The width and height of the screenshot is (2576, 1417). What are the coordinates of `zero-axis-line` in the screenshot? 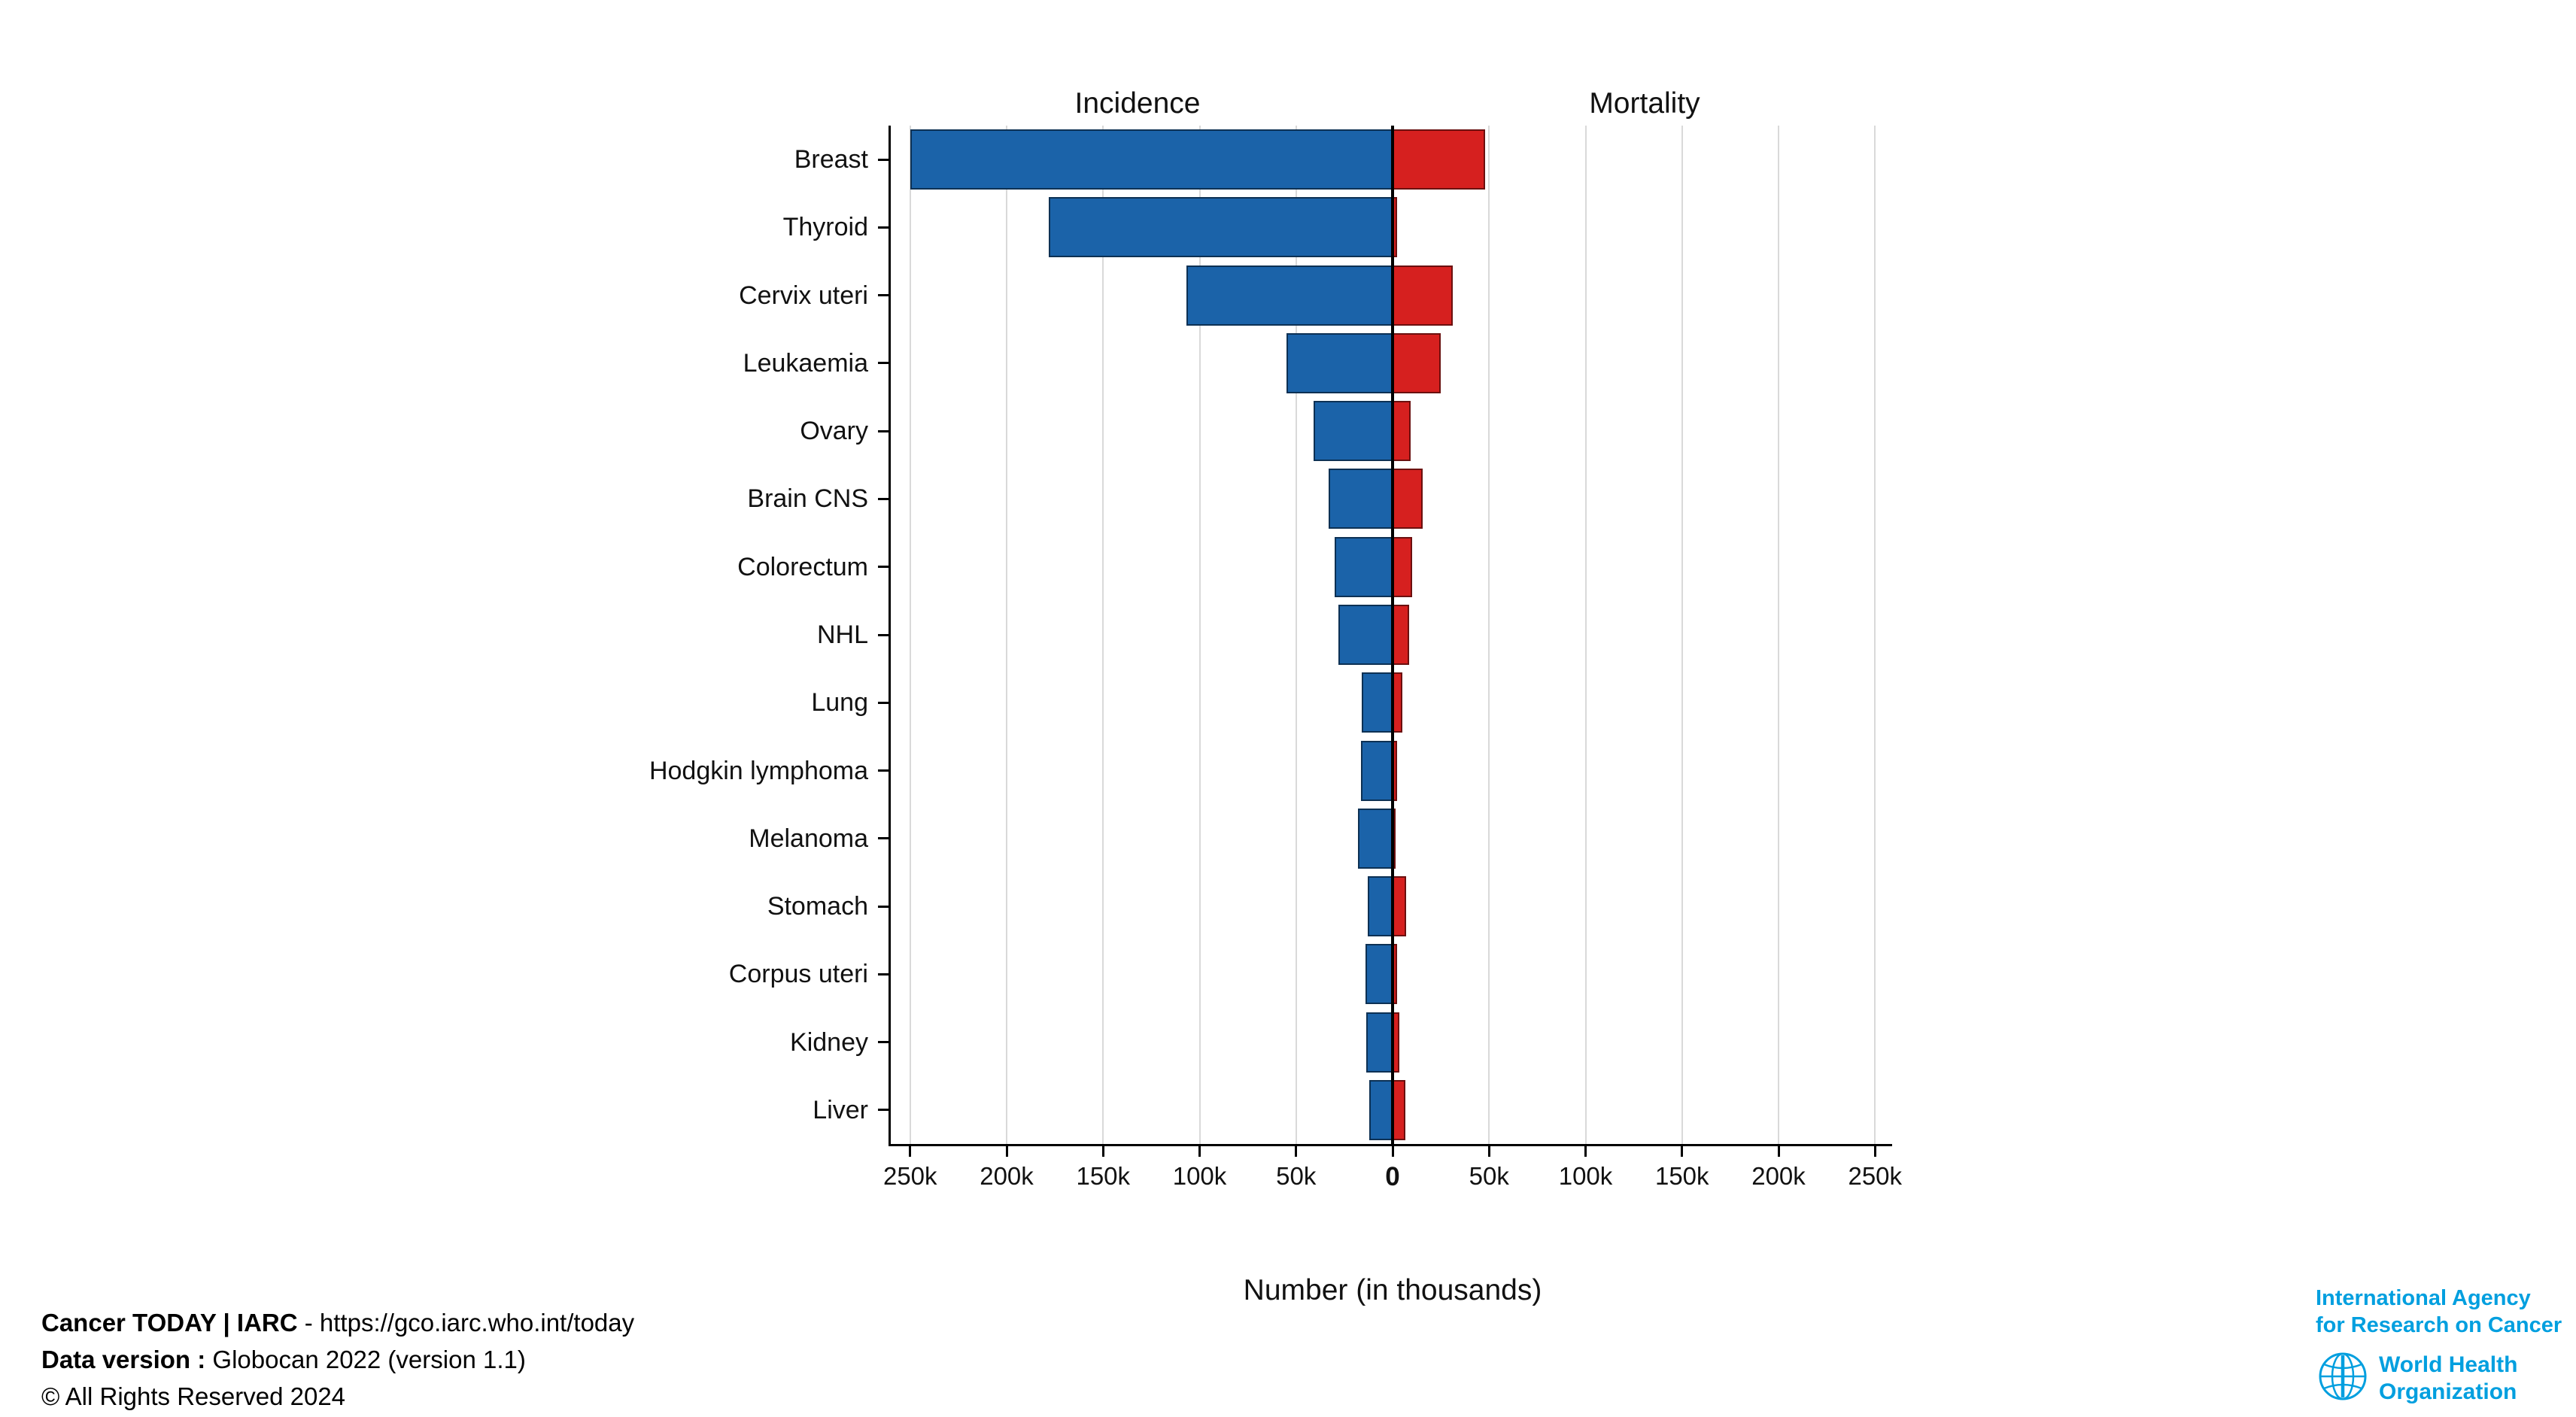 It's located at (1393, 635).